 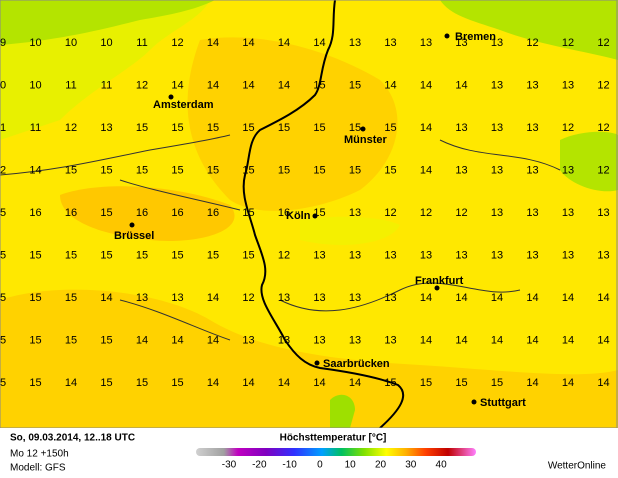 What do you see at coordinates (134, 236) in the screenshot?
I see `city-name: Brüssel` at bounding box center [134, 236].